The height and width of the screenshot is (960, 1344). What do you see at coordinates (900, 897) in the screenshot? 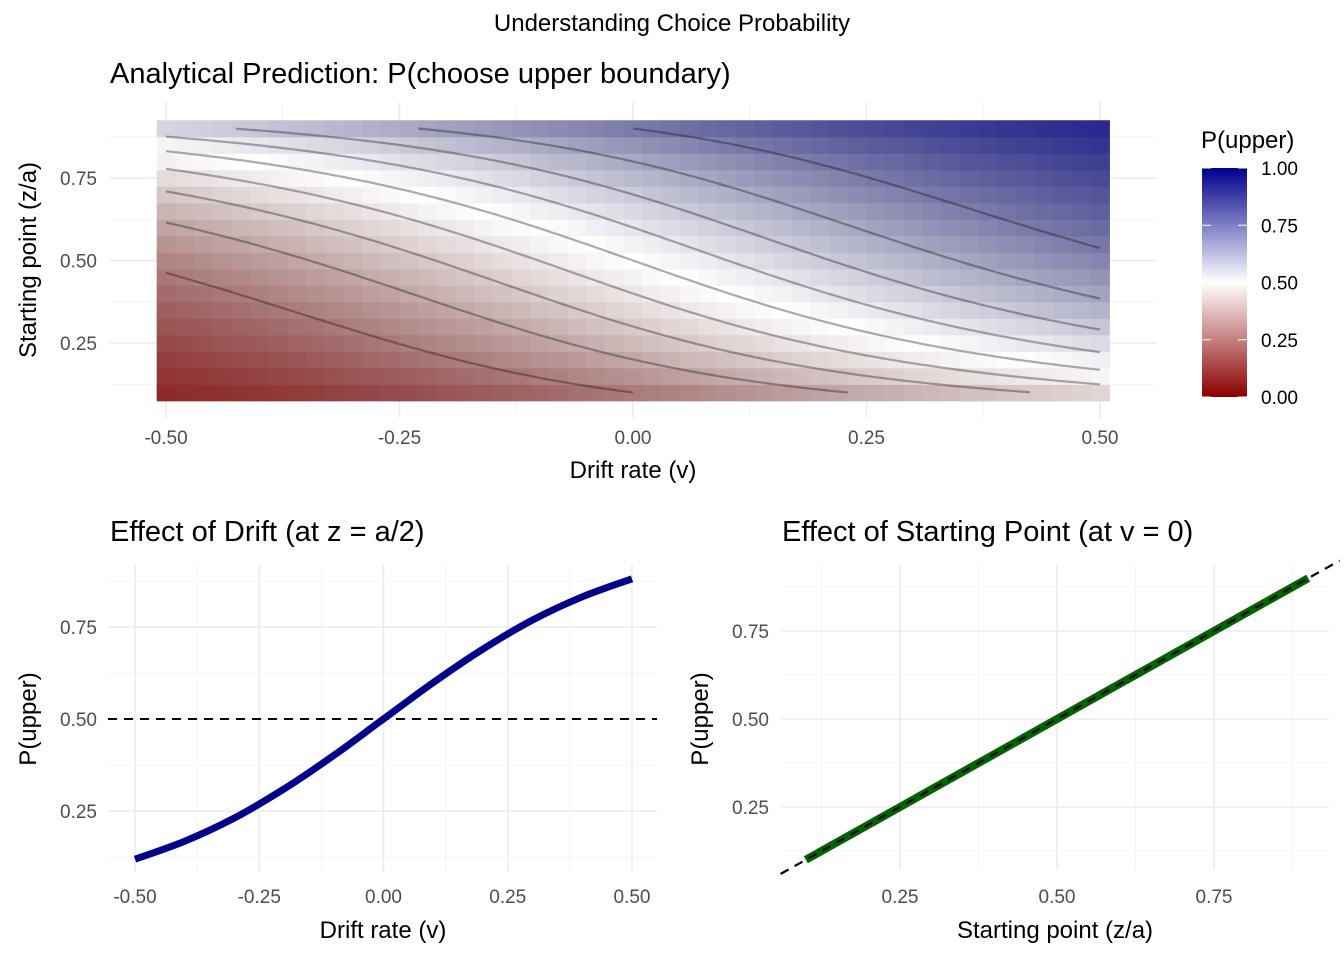
I see `x-tick-label: 0.25` at bounding box center [900, 897].